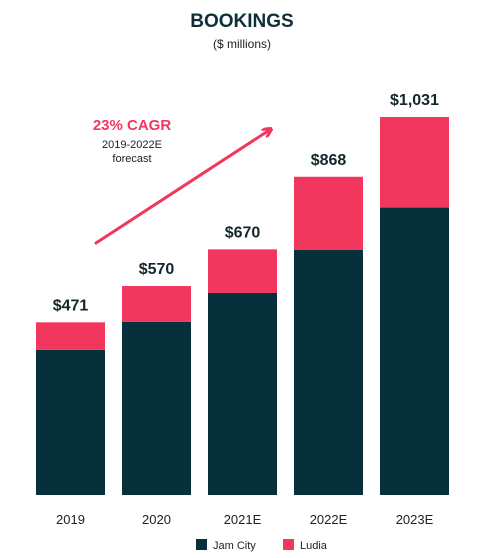 This screenshot has width=484, height=558. What do you see at coordinates (157, 269) in the screenshot?
I see `total-label-2020: $570` at bounding box center [157, 269].